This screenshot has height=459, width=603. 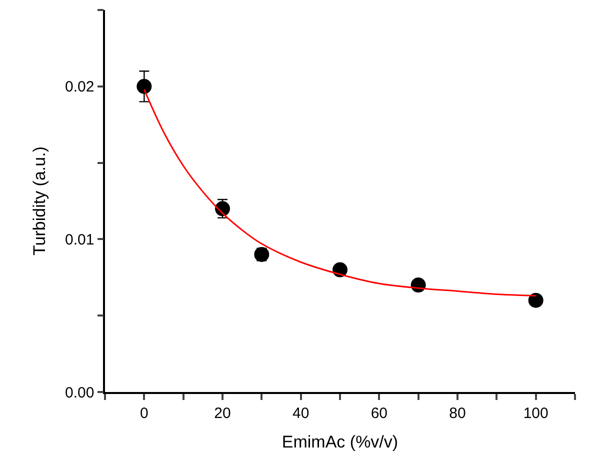 What do you see at coordinates (40, 201) in the screenshot?
I see `y-axis-title: Turbidity (a.u.)` at bounding box center [40, 201].